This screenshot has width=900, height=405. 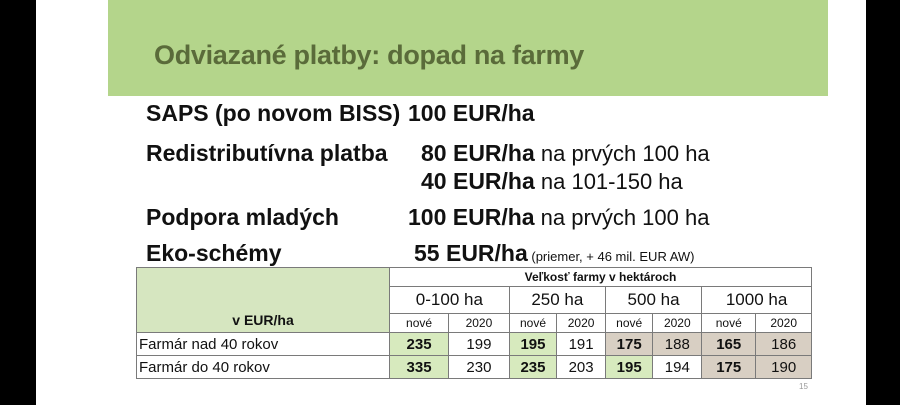 I want to click on table-cell: 186, so click(x=783, y=344).